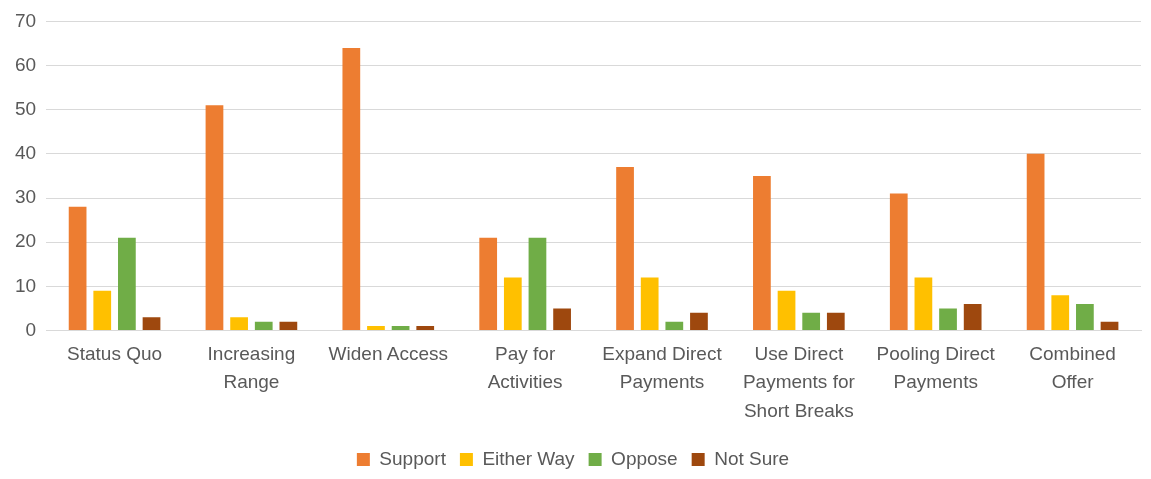 This screenshot has height=479, width=1151. What do you see at coordinates (25, 64) in the screenshot?
I see `y-tick-label: 60` at bounding box center [25, 64].